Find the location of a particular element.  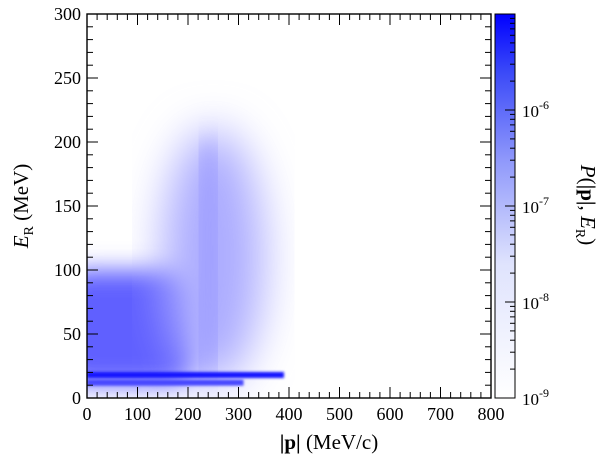

y-tick-label: 0 is located at coordinates (76, 398).